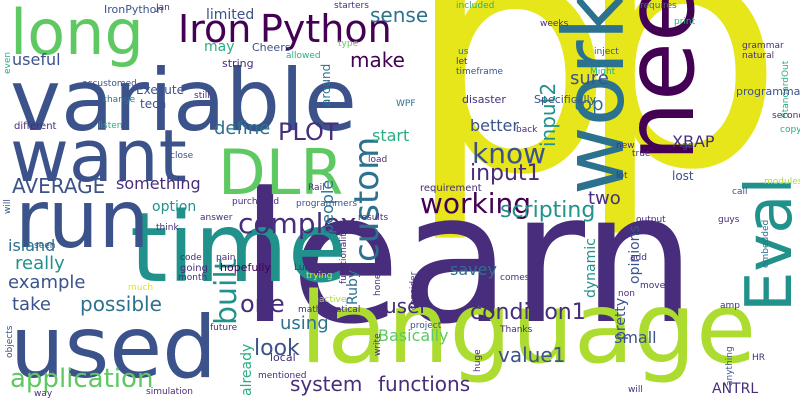 This screenshot has width=800, height=400. What do you see at coordinates (10, 342) in the screenshot?
I see `word-local: objects` at bounding box center [10, 342].